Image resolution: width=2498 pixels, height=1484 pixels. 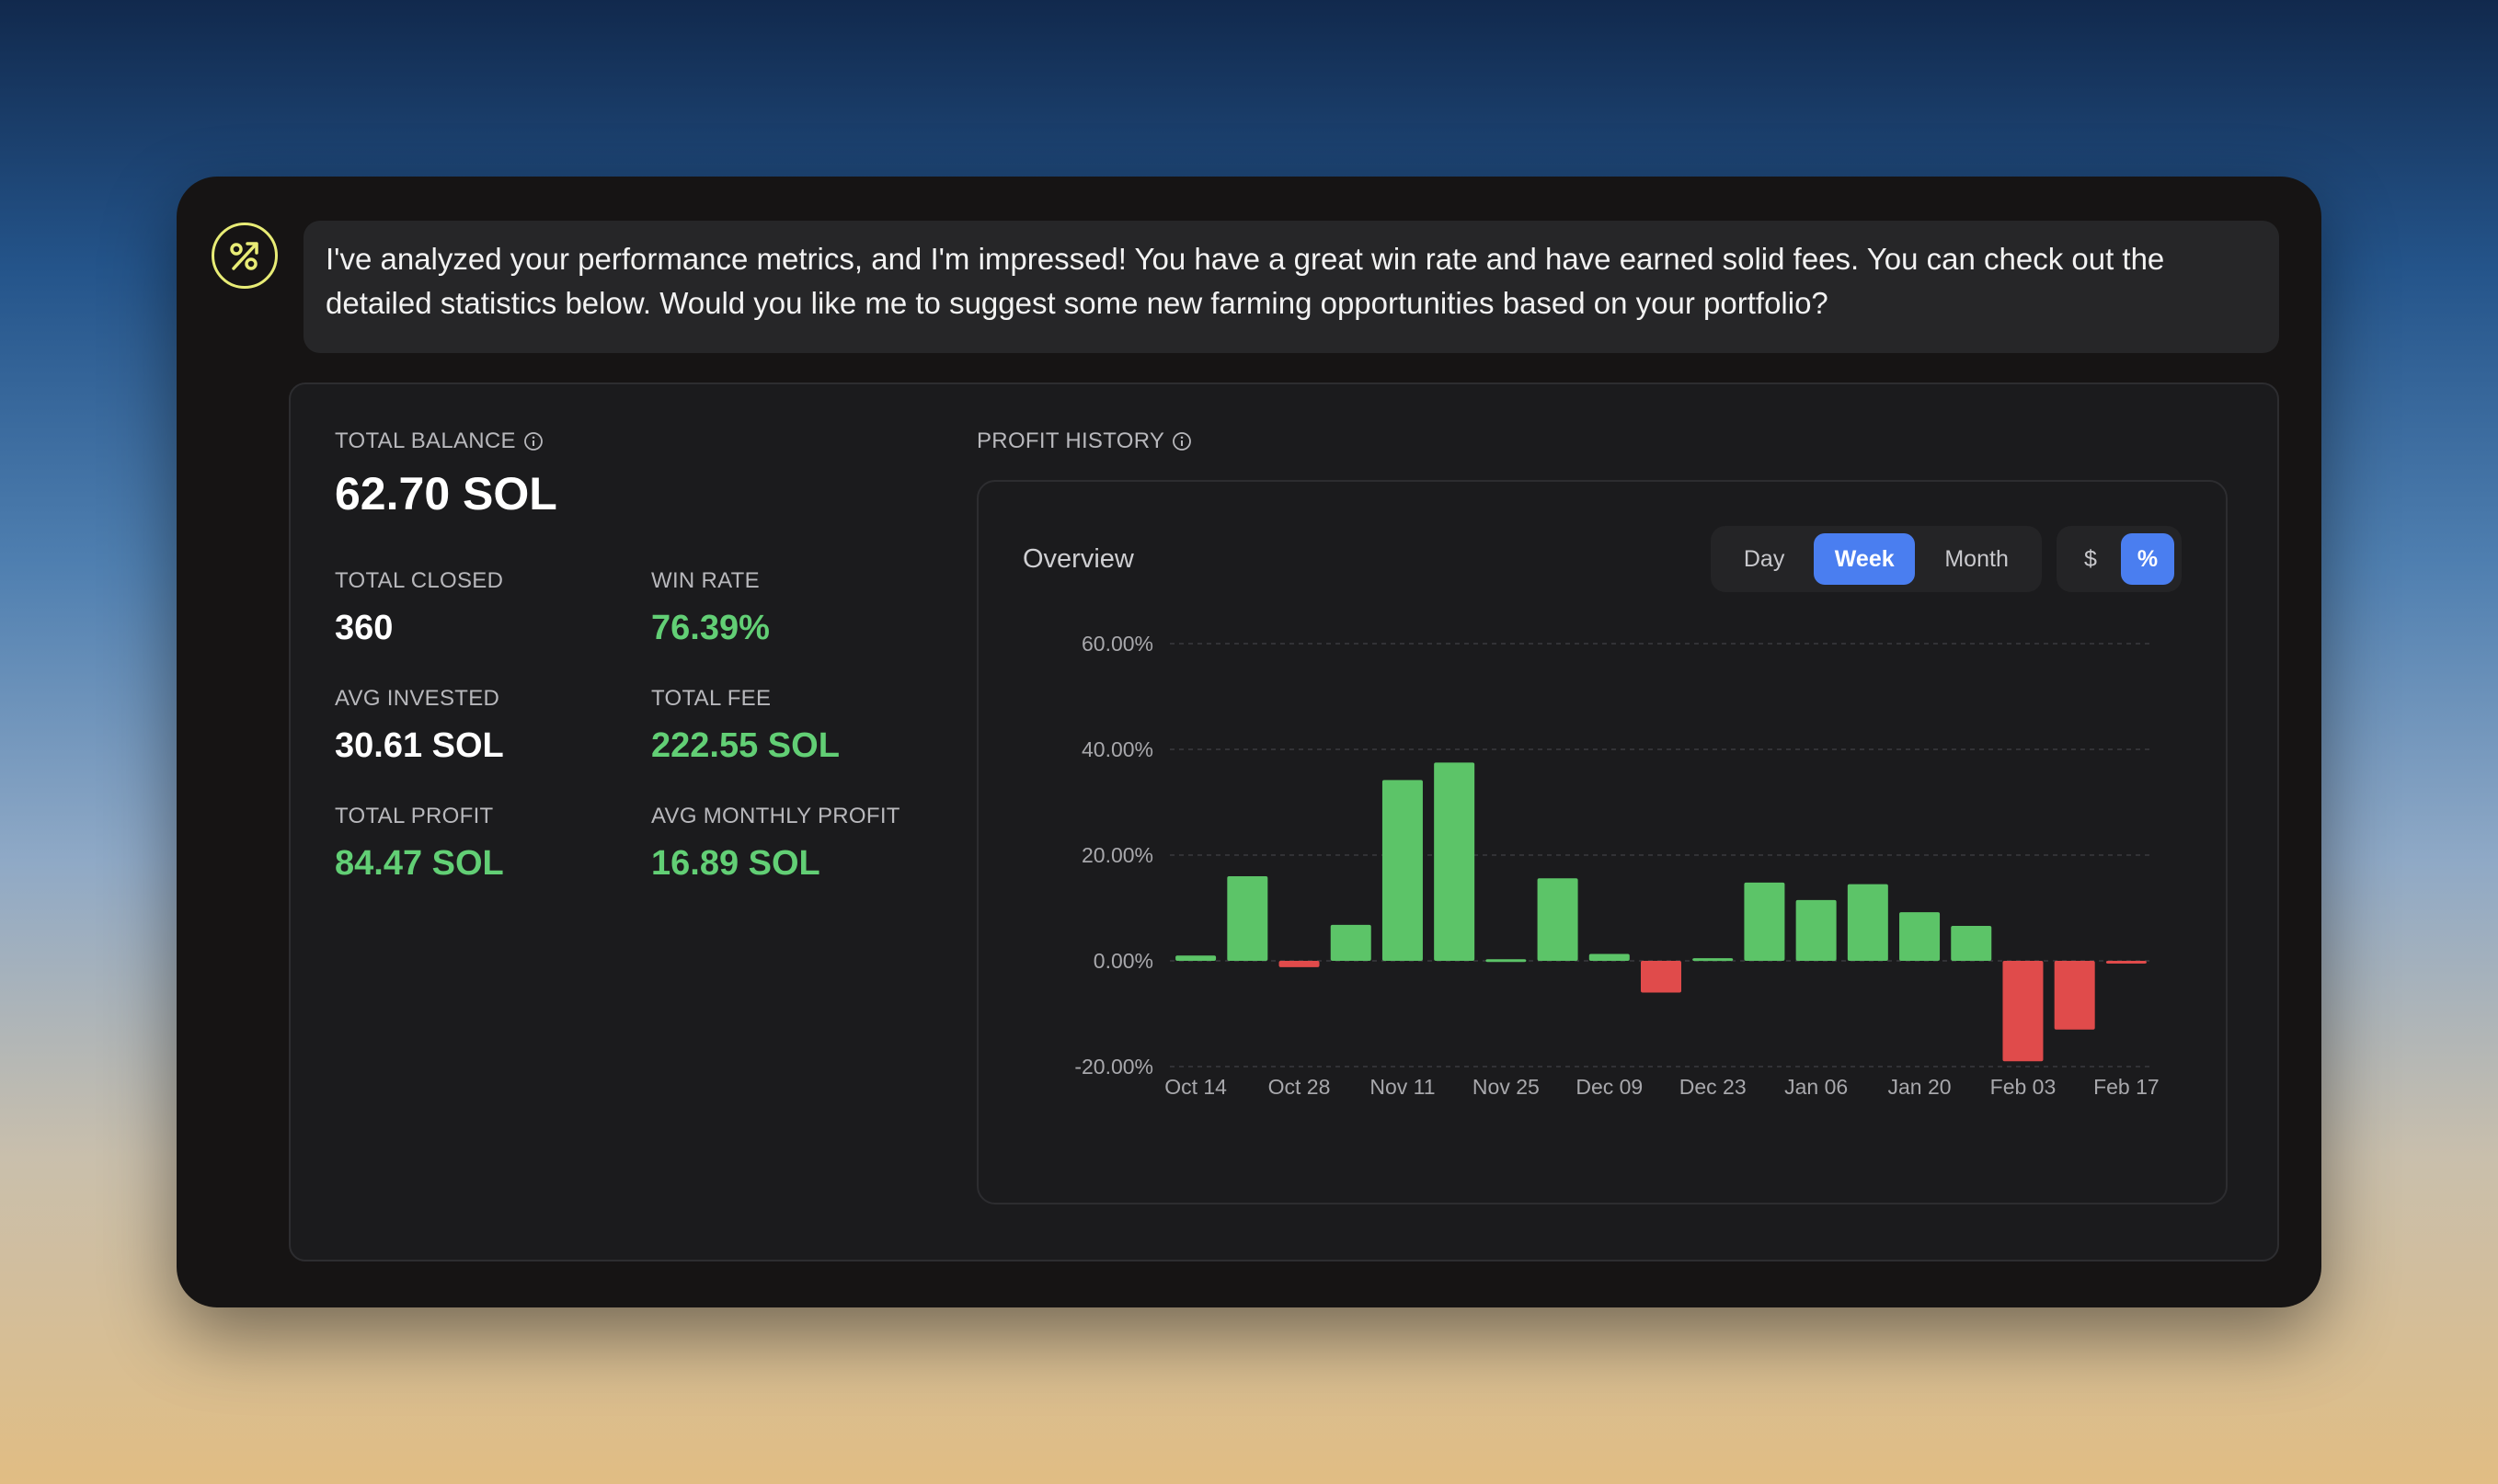 What do you see at coordinates (1402, 1087) in the screenshot?
I see `x-tick-label: Nov 11` at bounding box center [1402, 1087].